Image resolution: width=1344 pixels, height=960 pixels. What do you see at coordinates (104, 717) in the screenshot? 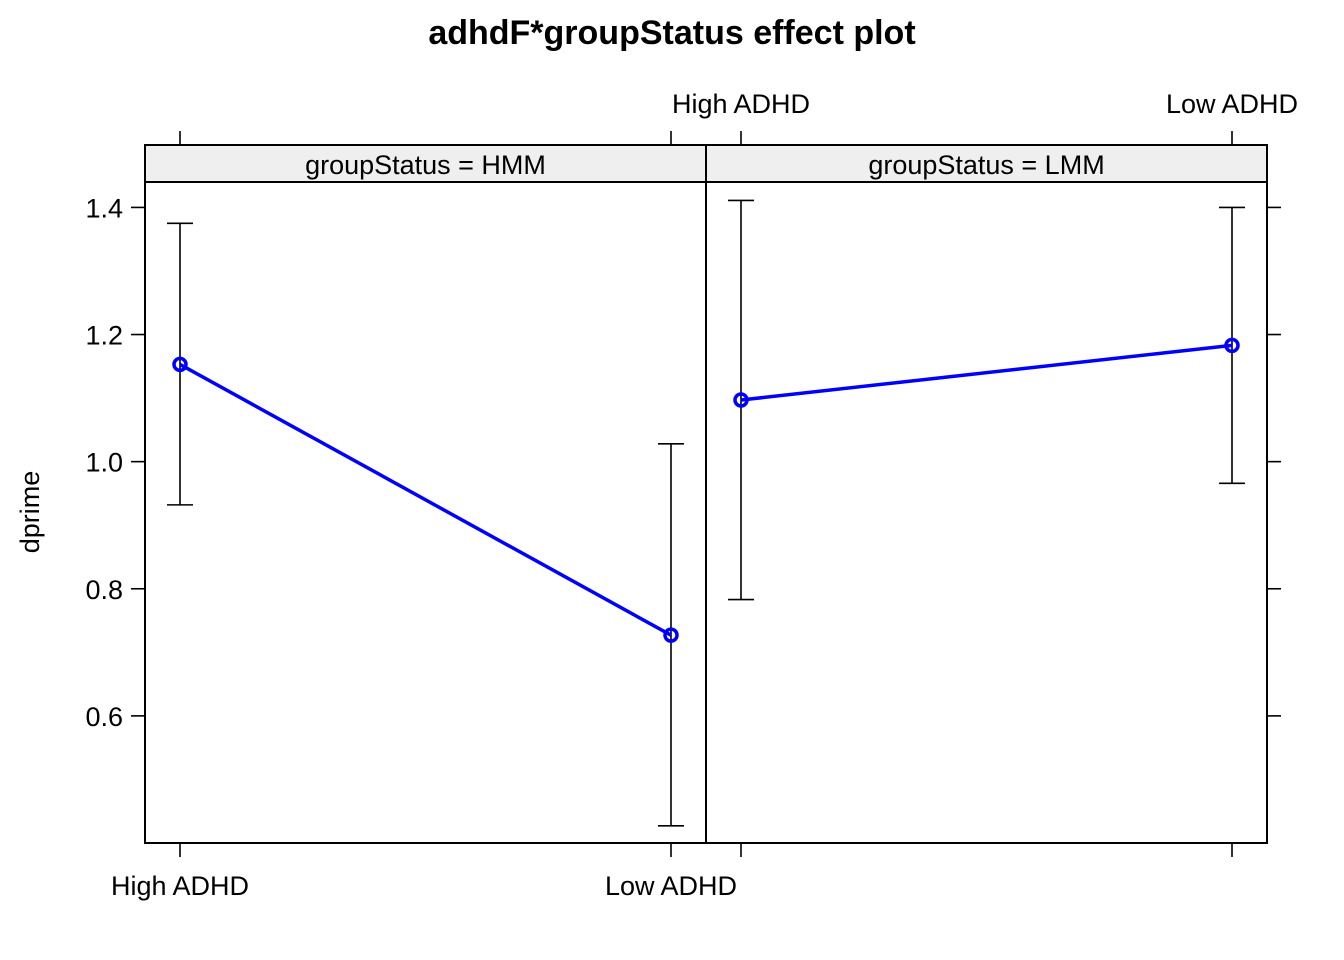
I see `y-tick-label: 0.6` at bounding box center [104, 717].